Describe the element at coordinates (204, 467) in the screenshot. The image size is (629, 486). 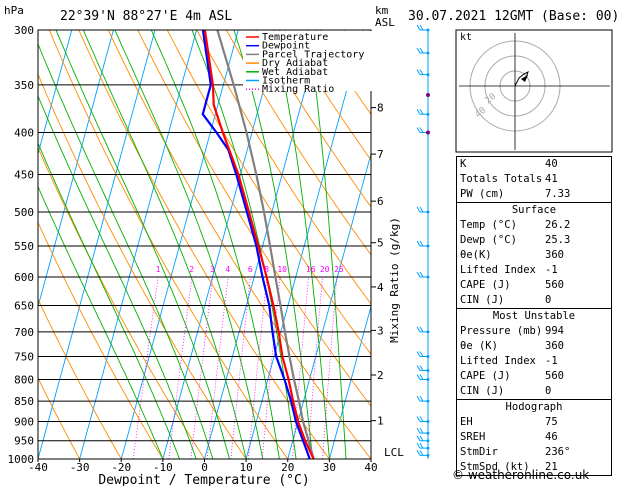
I see `x-tick-label: 0` at that location.